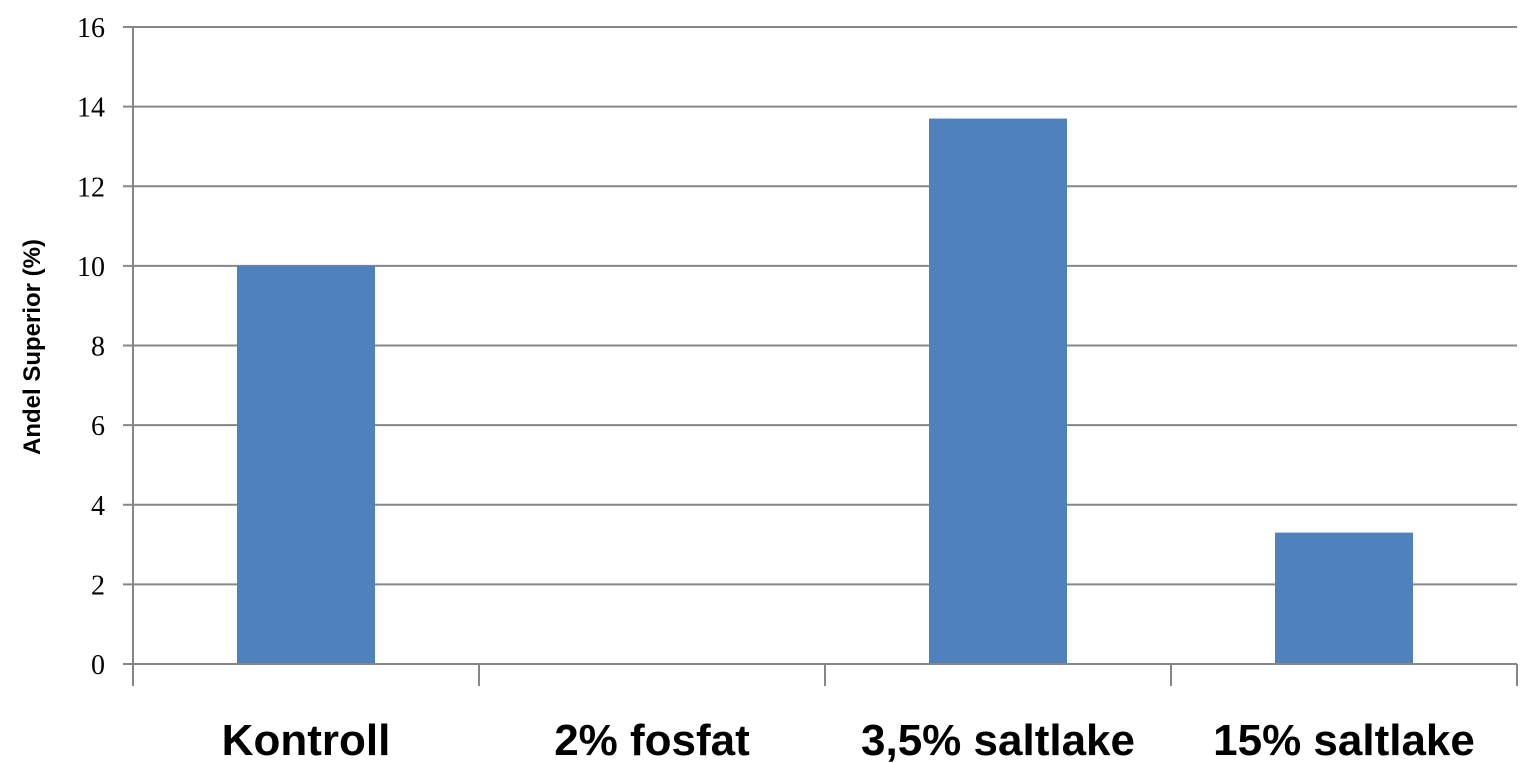 The height and width of the screenshot is (763, 1520). Describe the element at coordinates (91, 187) in the screenshot. I see `y-tick-label: 12` at that location.